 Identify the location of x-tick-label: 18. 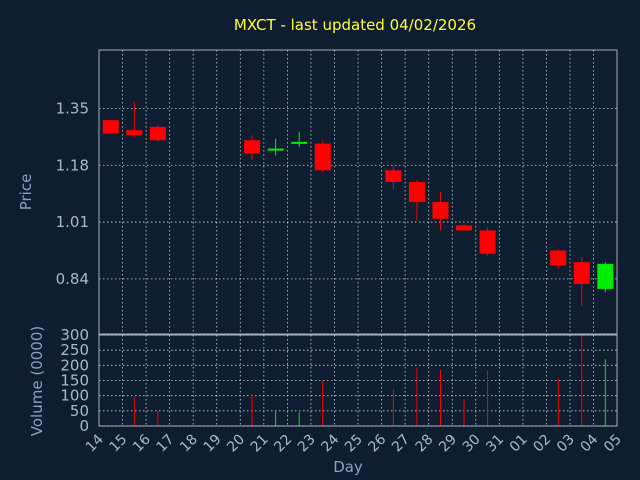
(189, 444).